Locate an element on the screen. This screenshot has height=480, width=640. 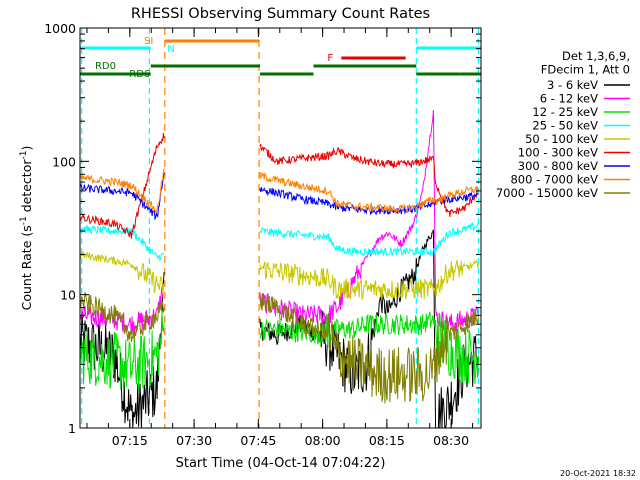
legend-header: FDecim 1, Att 0 is located at coordinates (585, 70).